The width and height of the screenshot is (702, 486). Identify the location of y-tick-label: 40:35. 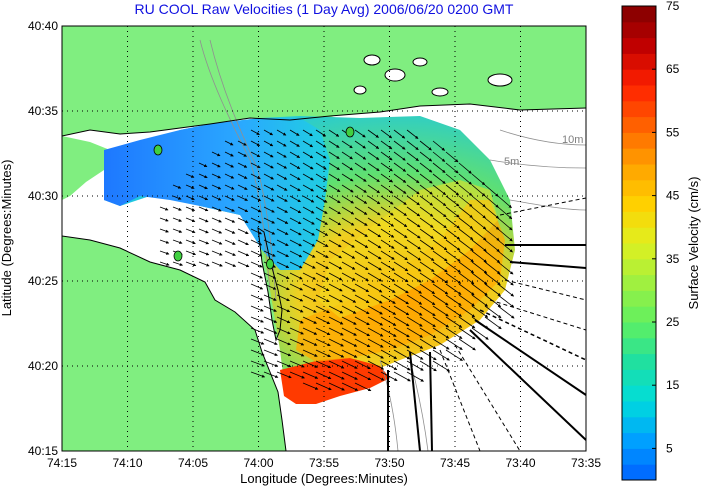
(43, 111).